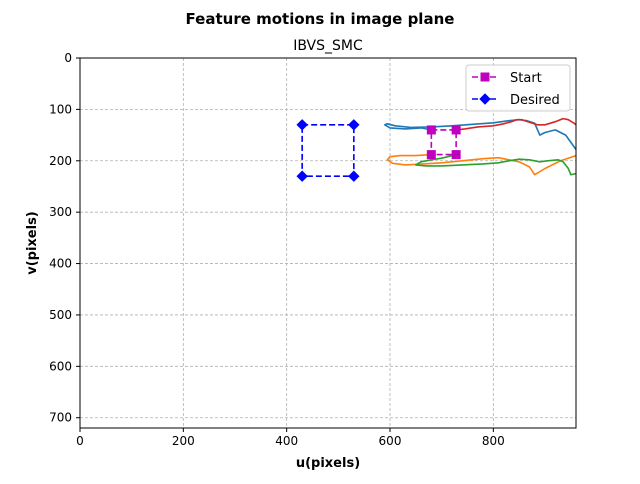 The image size is (640, 484). What do you see at coordinates (535, 100) in the screenshot?
I see `legend-label: Desired` at bounding box center [535, 100].